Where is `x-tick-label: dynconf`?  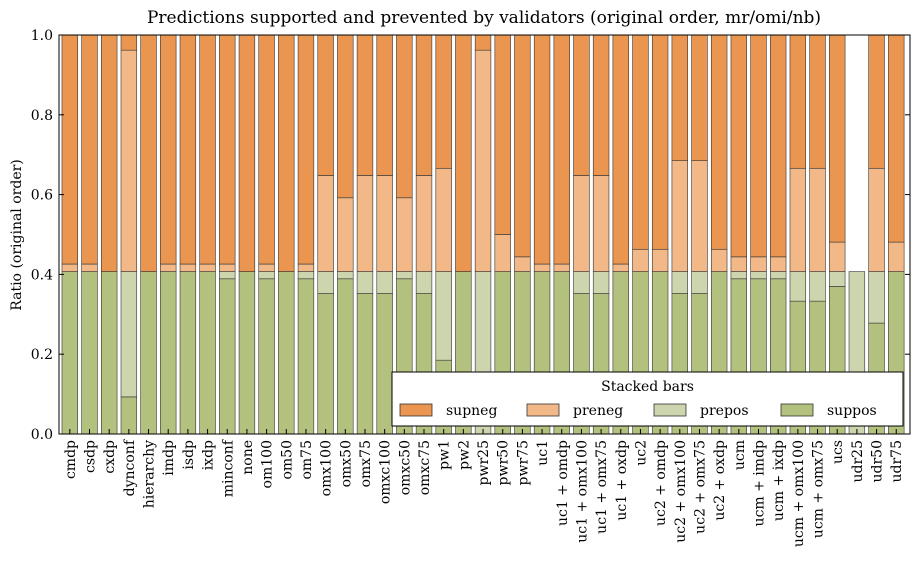 x-tick-label: dynconf is located at coordinates (130, 467).